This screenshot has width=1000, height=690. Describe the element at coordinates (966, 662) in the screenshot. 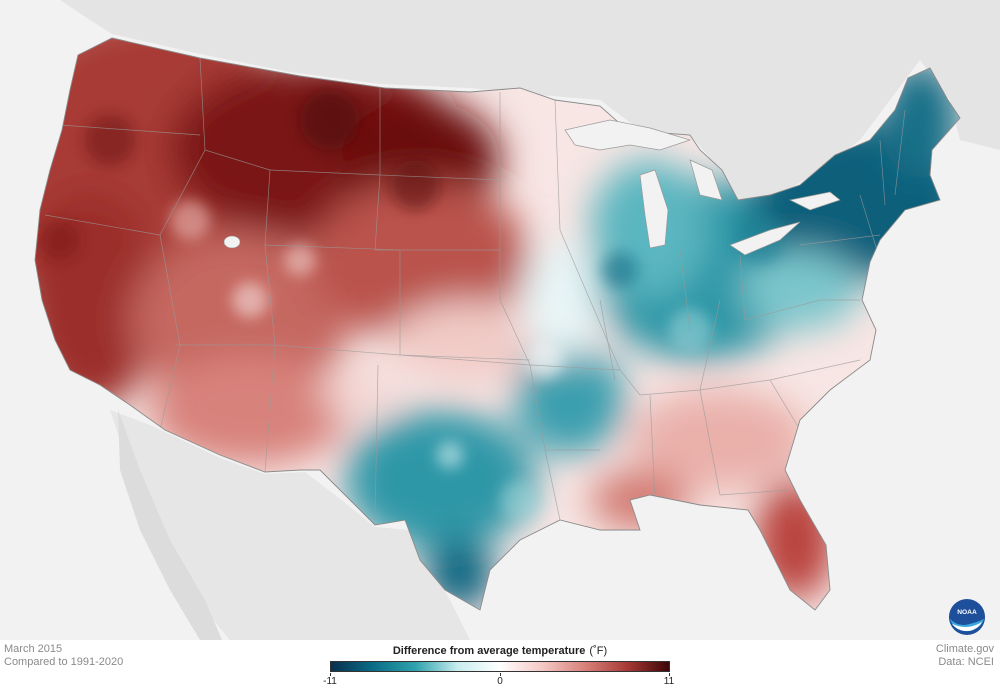

I see `credit-data: Data: NCEI` at that location.